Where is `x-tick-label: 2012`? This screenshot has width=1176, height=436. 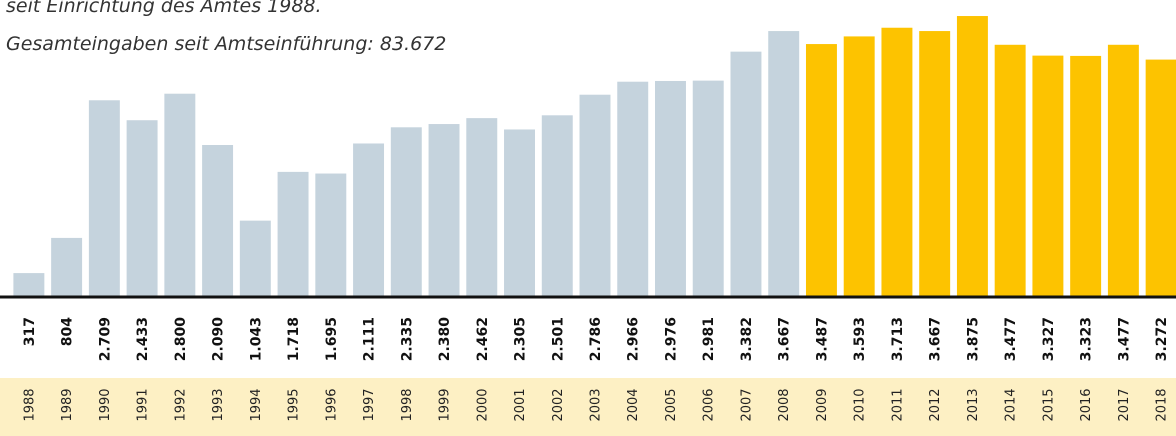 x-tick-label: 2012 is located at coordinates (935, 404).